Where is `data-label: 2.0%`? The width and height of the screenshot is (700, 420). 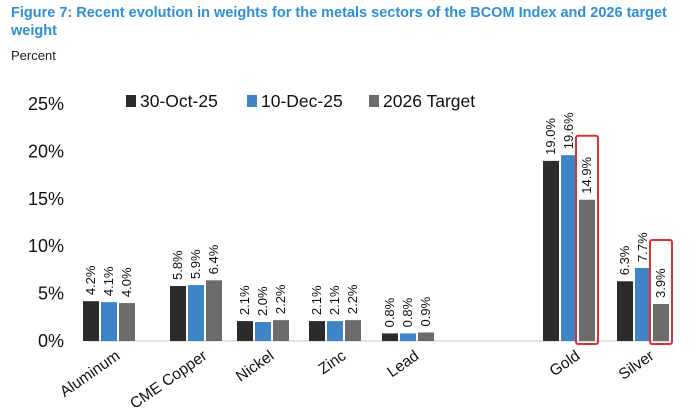
data-label: 2.0% is located at coordinates (262, 301).